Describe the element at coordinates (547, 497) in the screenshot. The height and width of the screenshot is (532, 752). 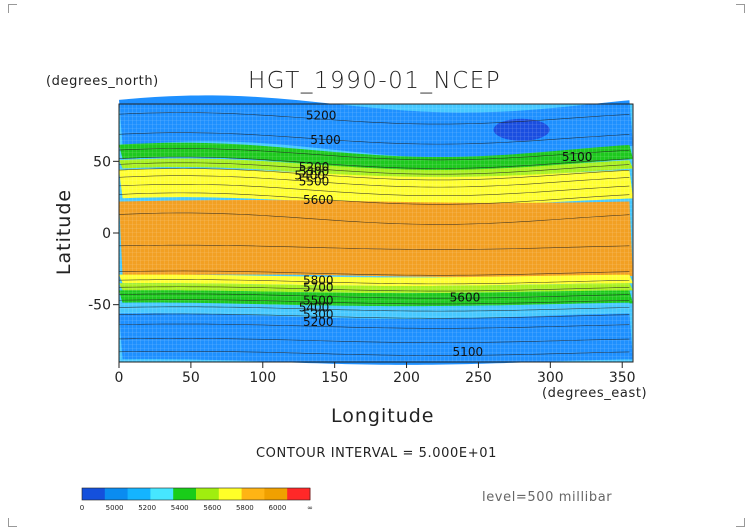
I see `level-text: level=500 millibar` at that location.